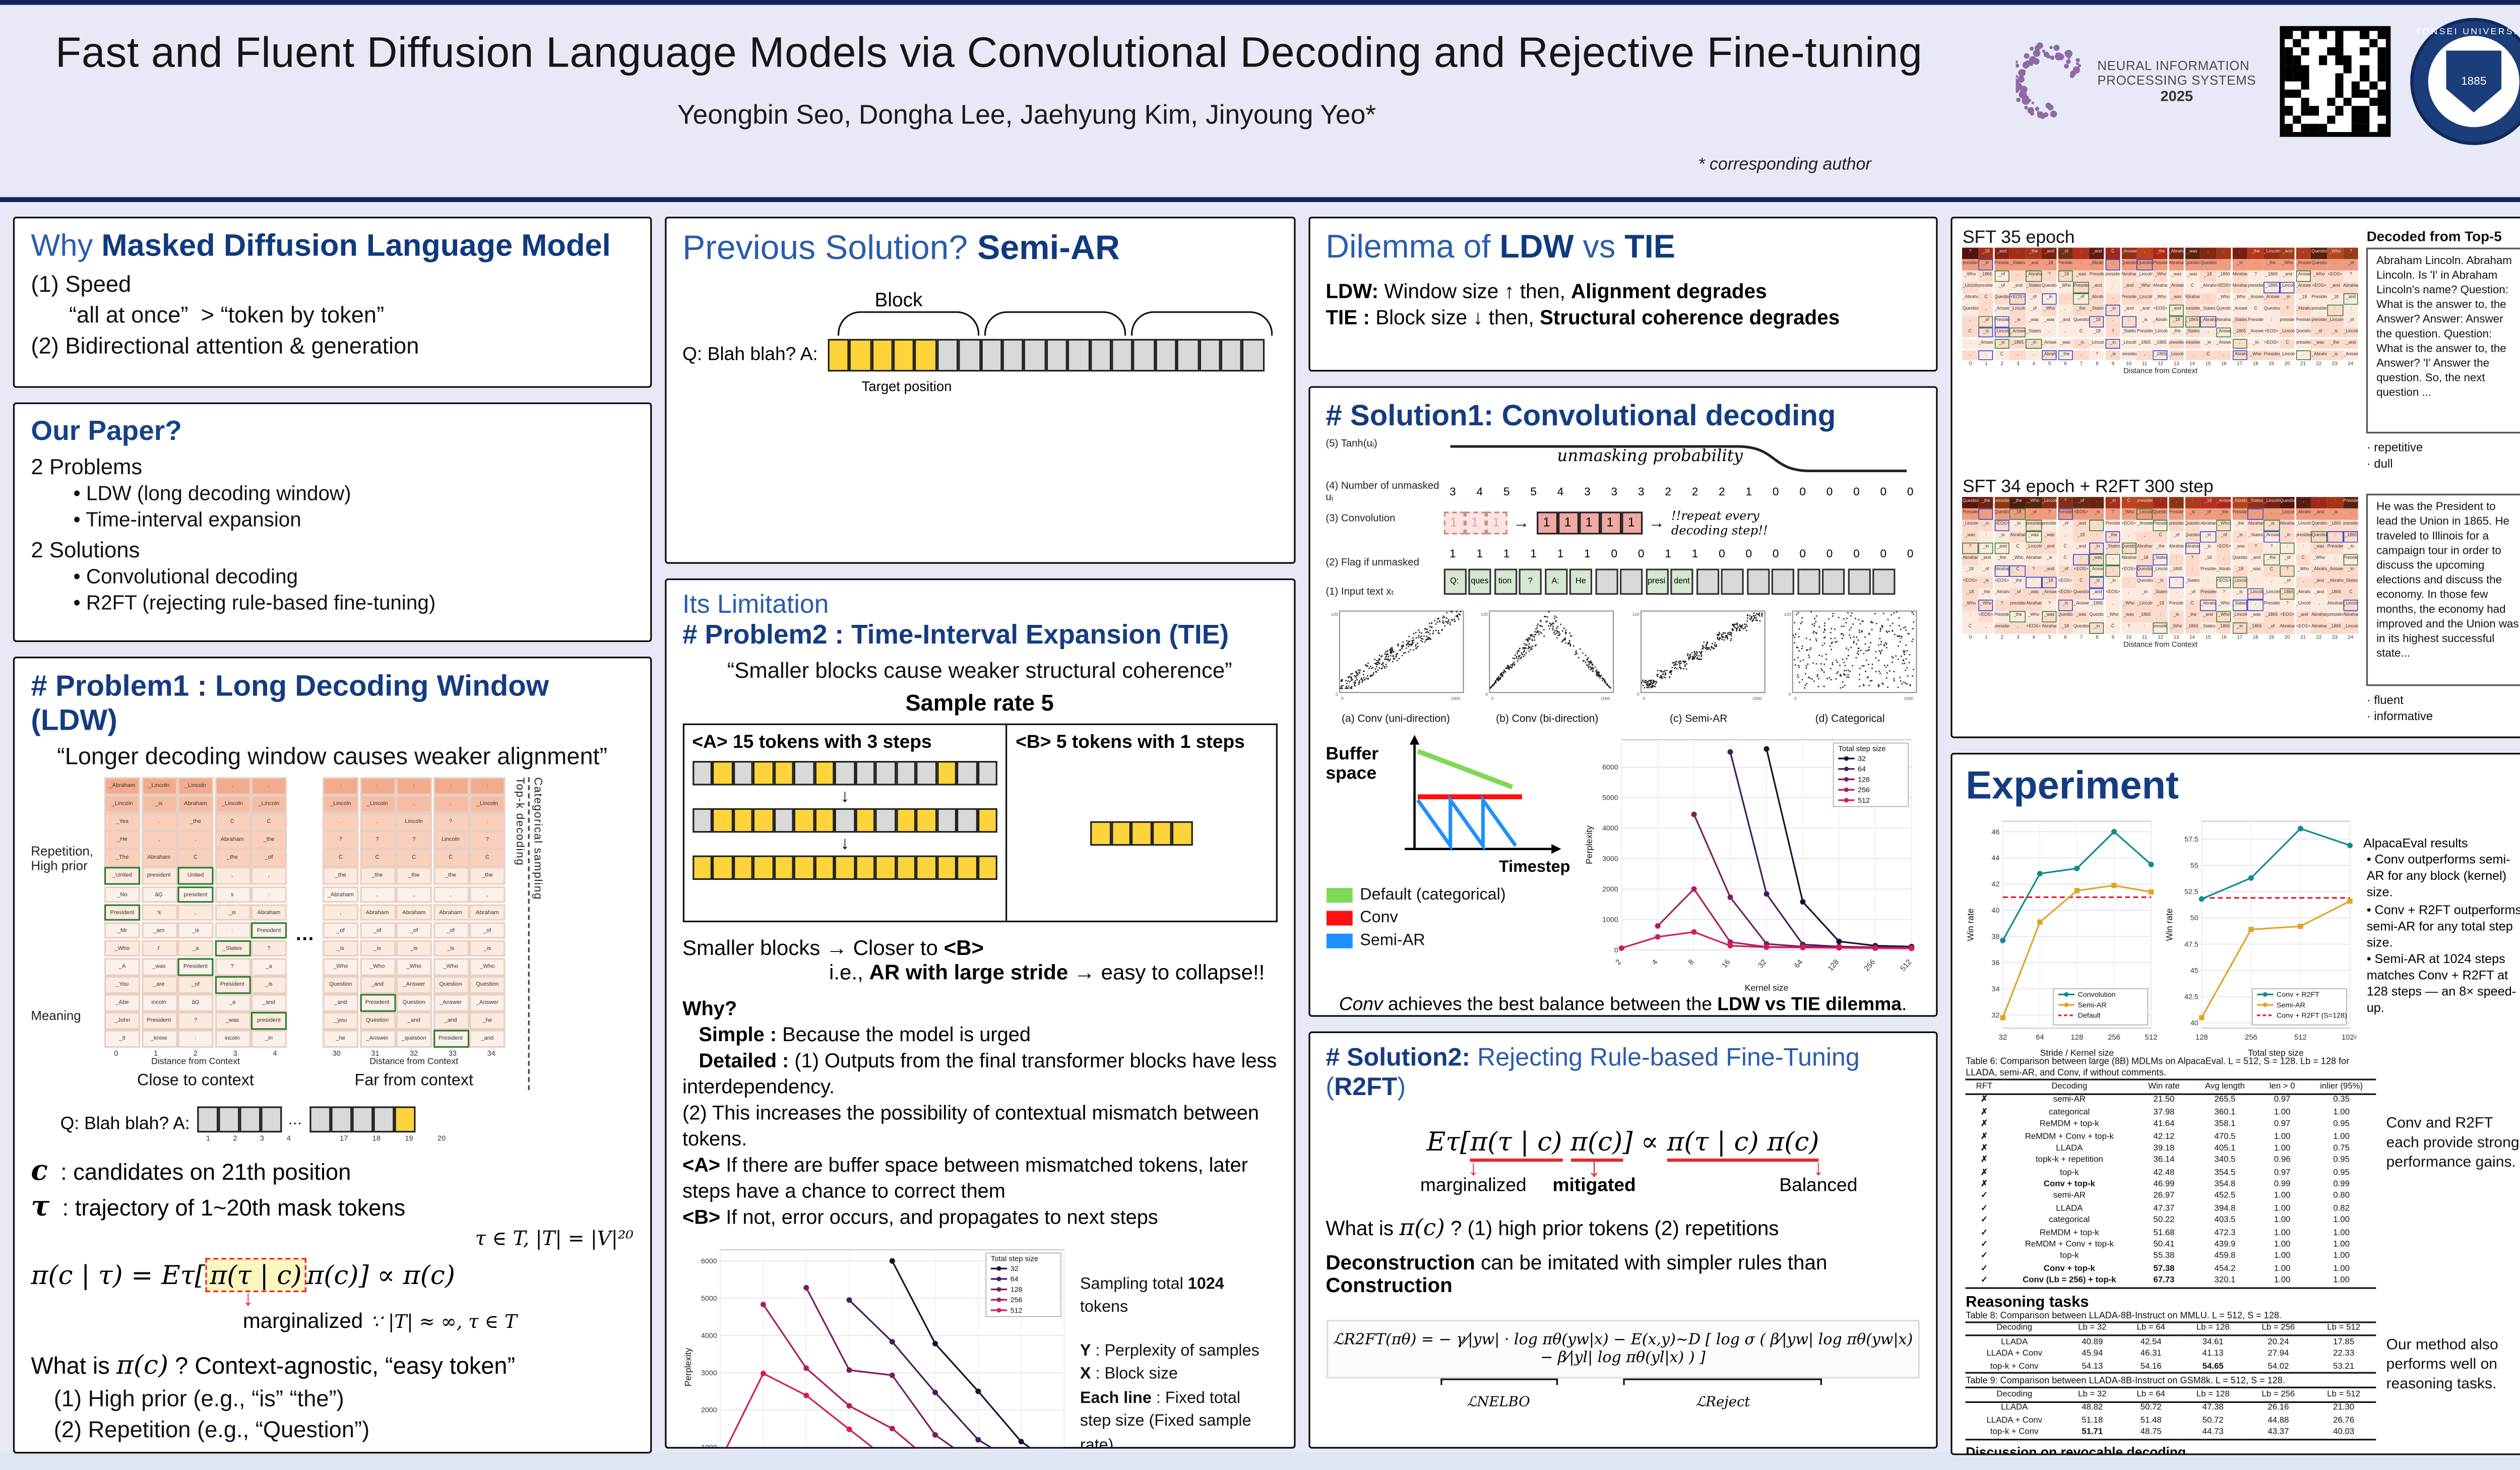  Describe the element at coordinates (195, 876) in the screenshot. I see `token-cell: United` at that location.